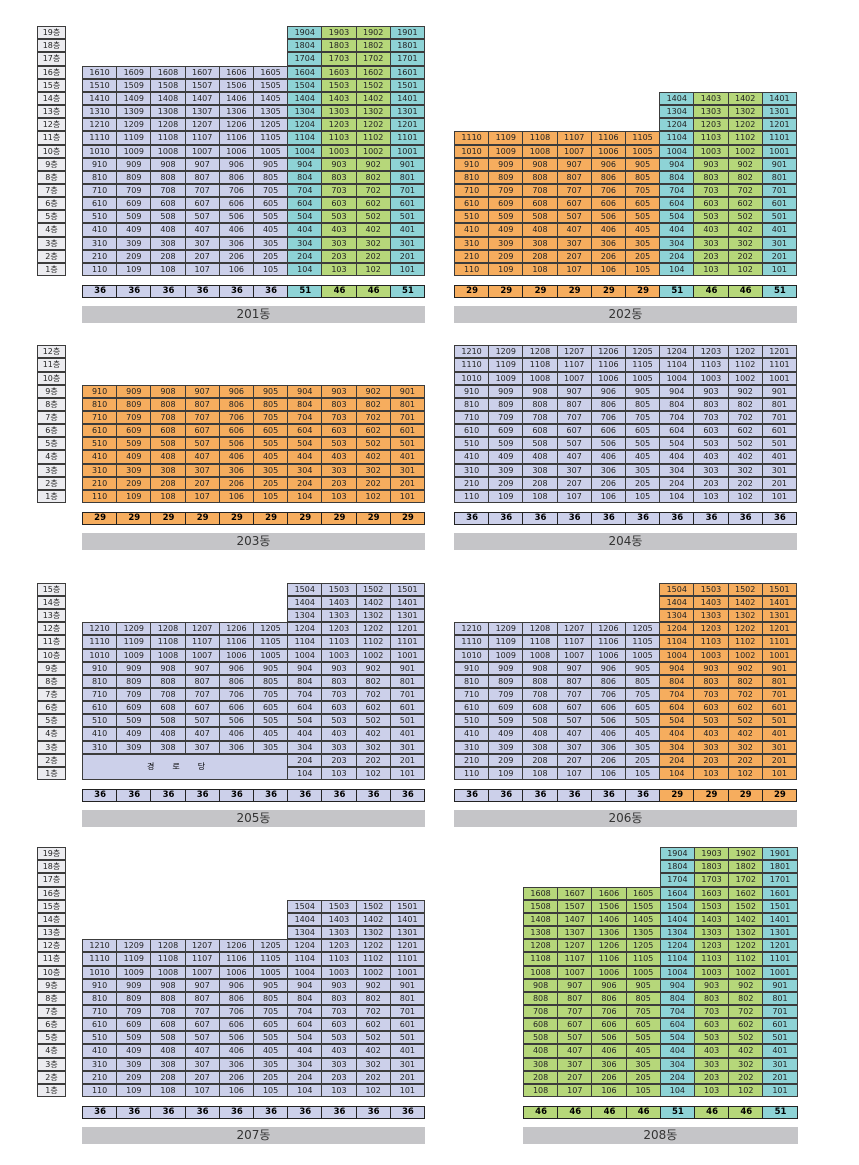  I want to click on unit-cell: 302, so click(745, 470).